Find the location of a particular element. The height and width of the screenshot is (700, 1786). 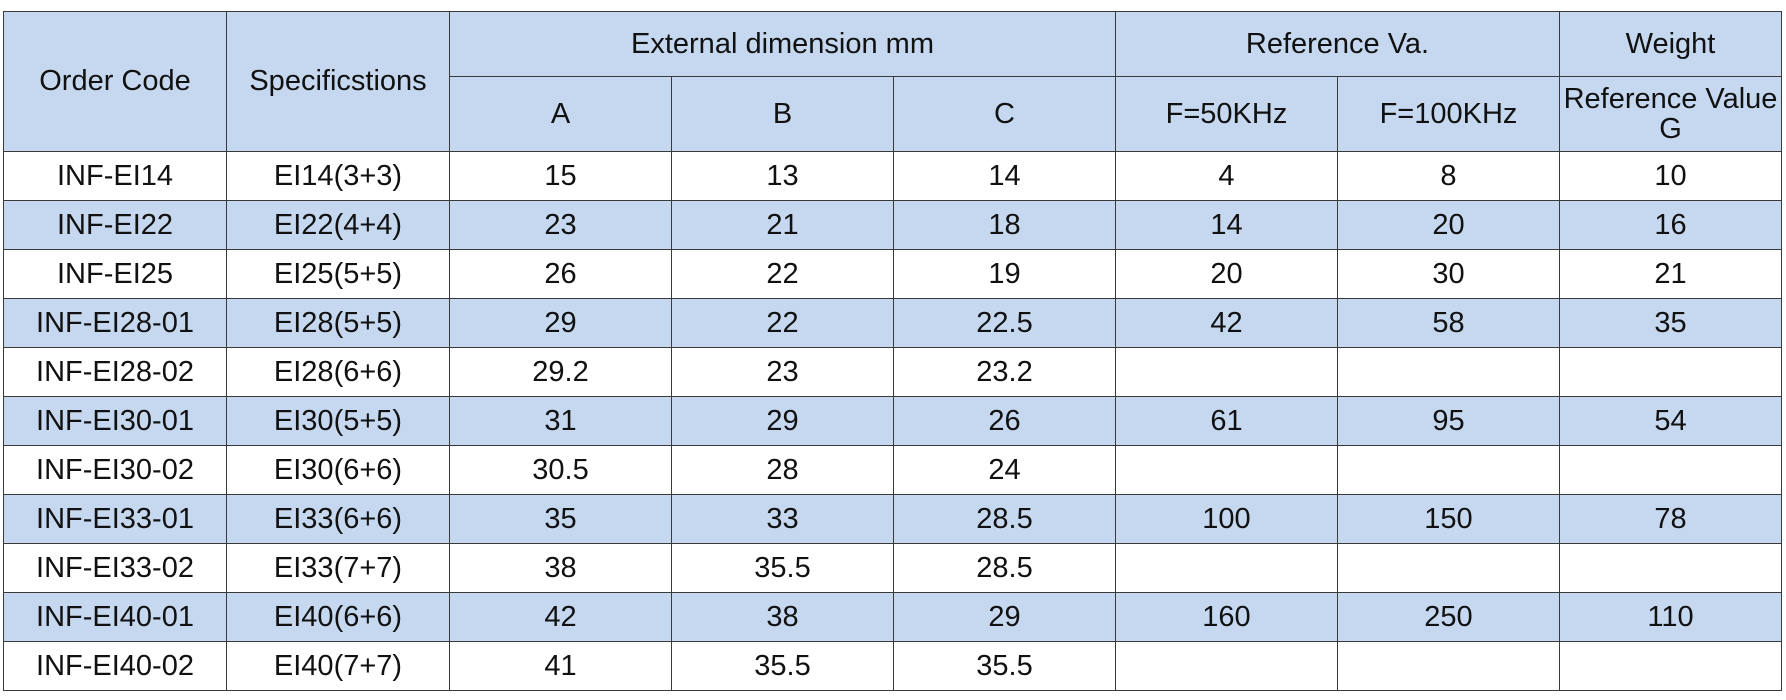

header-external-dimension: External dimension mm is located at coordinates (782, 44).